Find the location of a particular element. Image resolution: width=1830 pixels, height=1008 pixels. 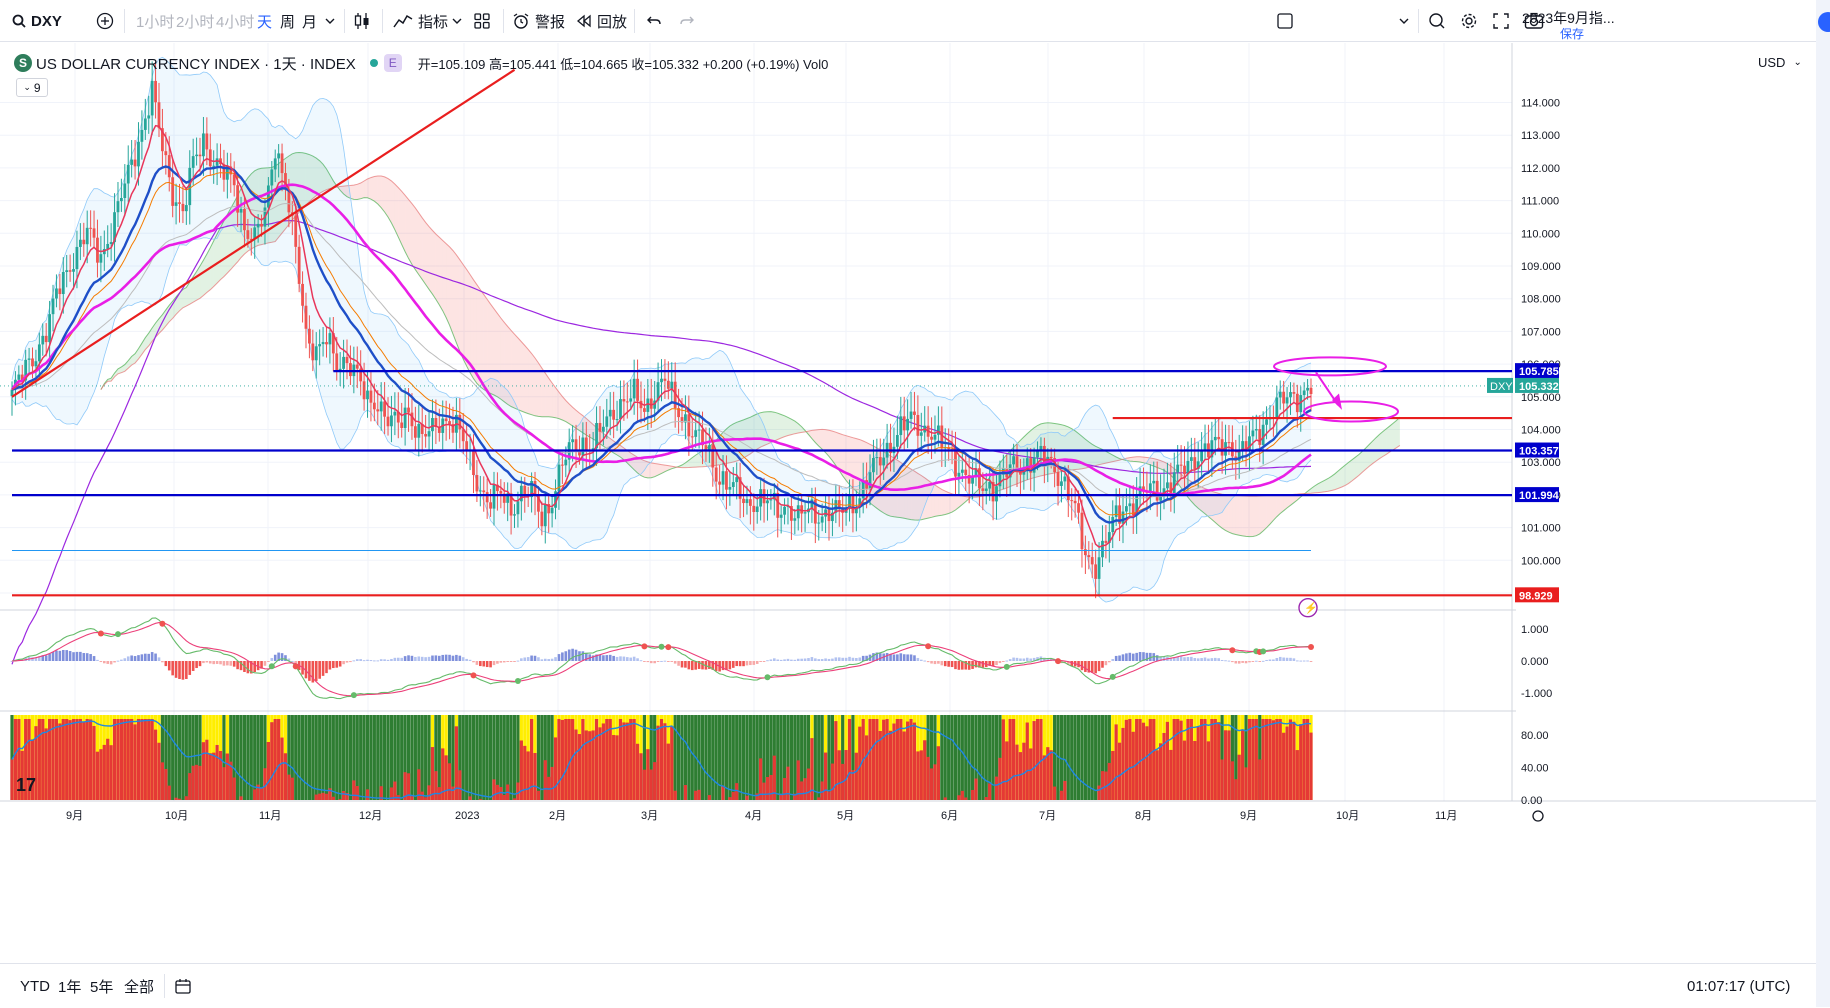

undo-icon is located at coordinates (654, 21).